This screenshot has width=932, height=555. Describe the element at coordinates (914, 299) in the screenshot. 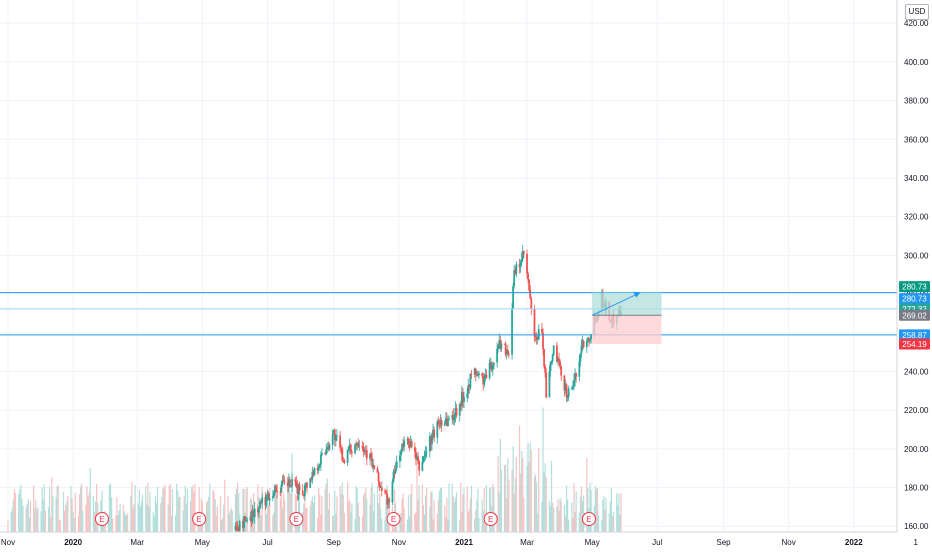

I see `price-label-bg` at that location.